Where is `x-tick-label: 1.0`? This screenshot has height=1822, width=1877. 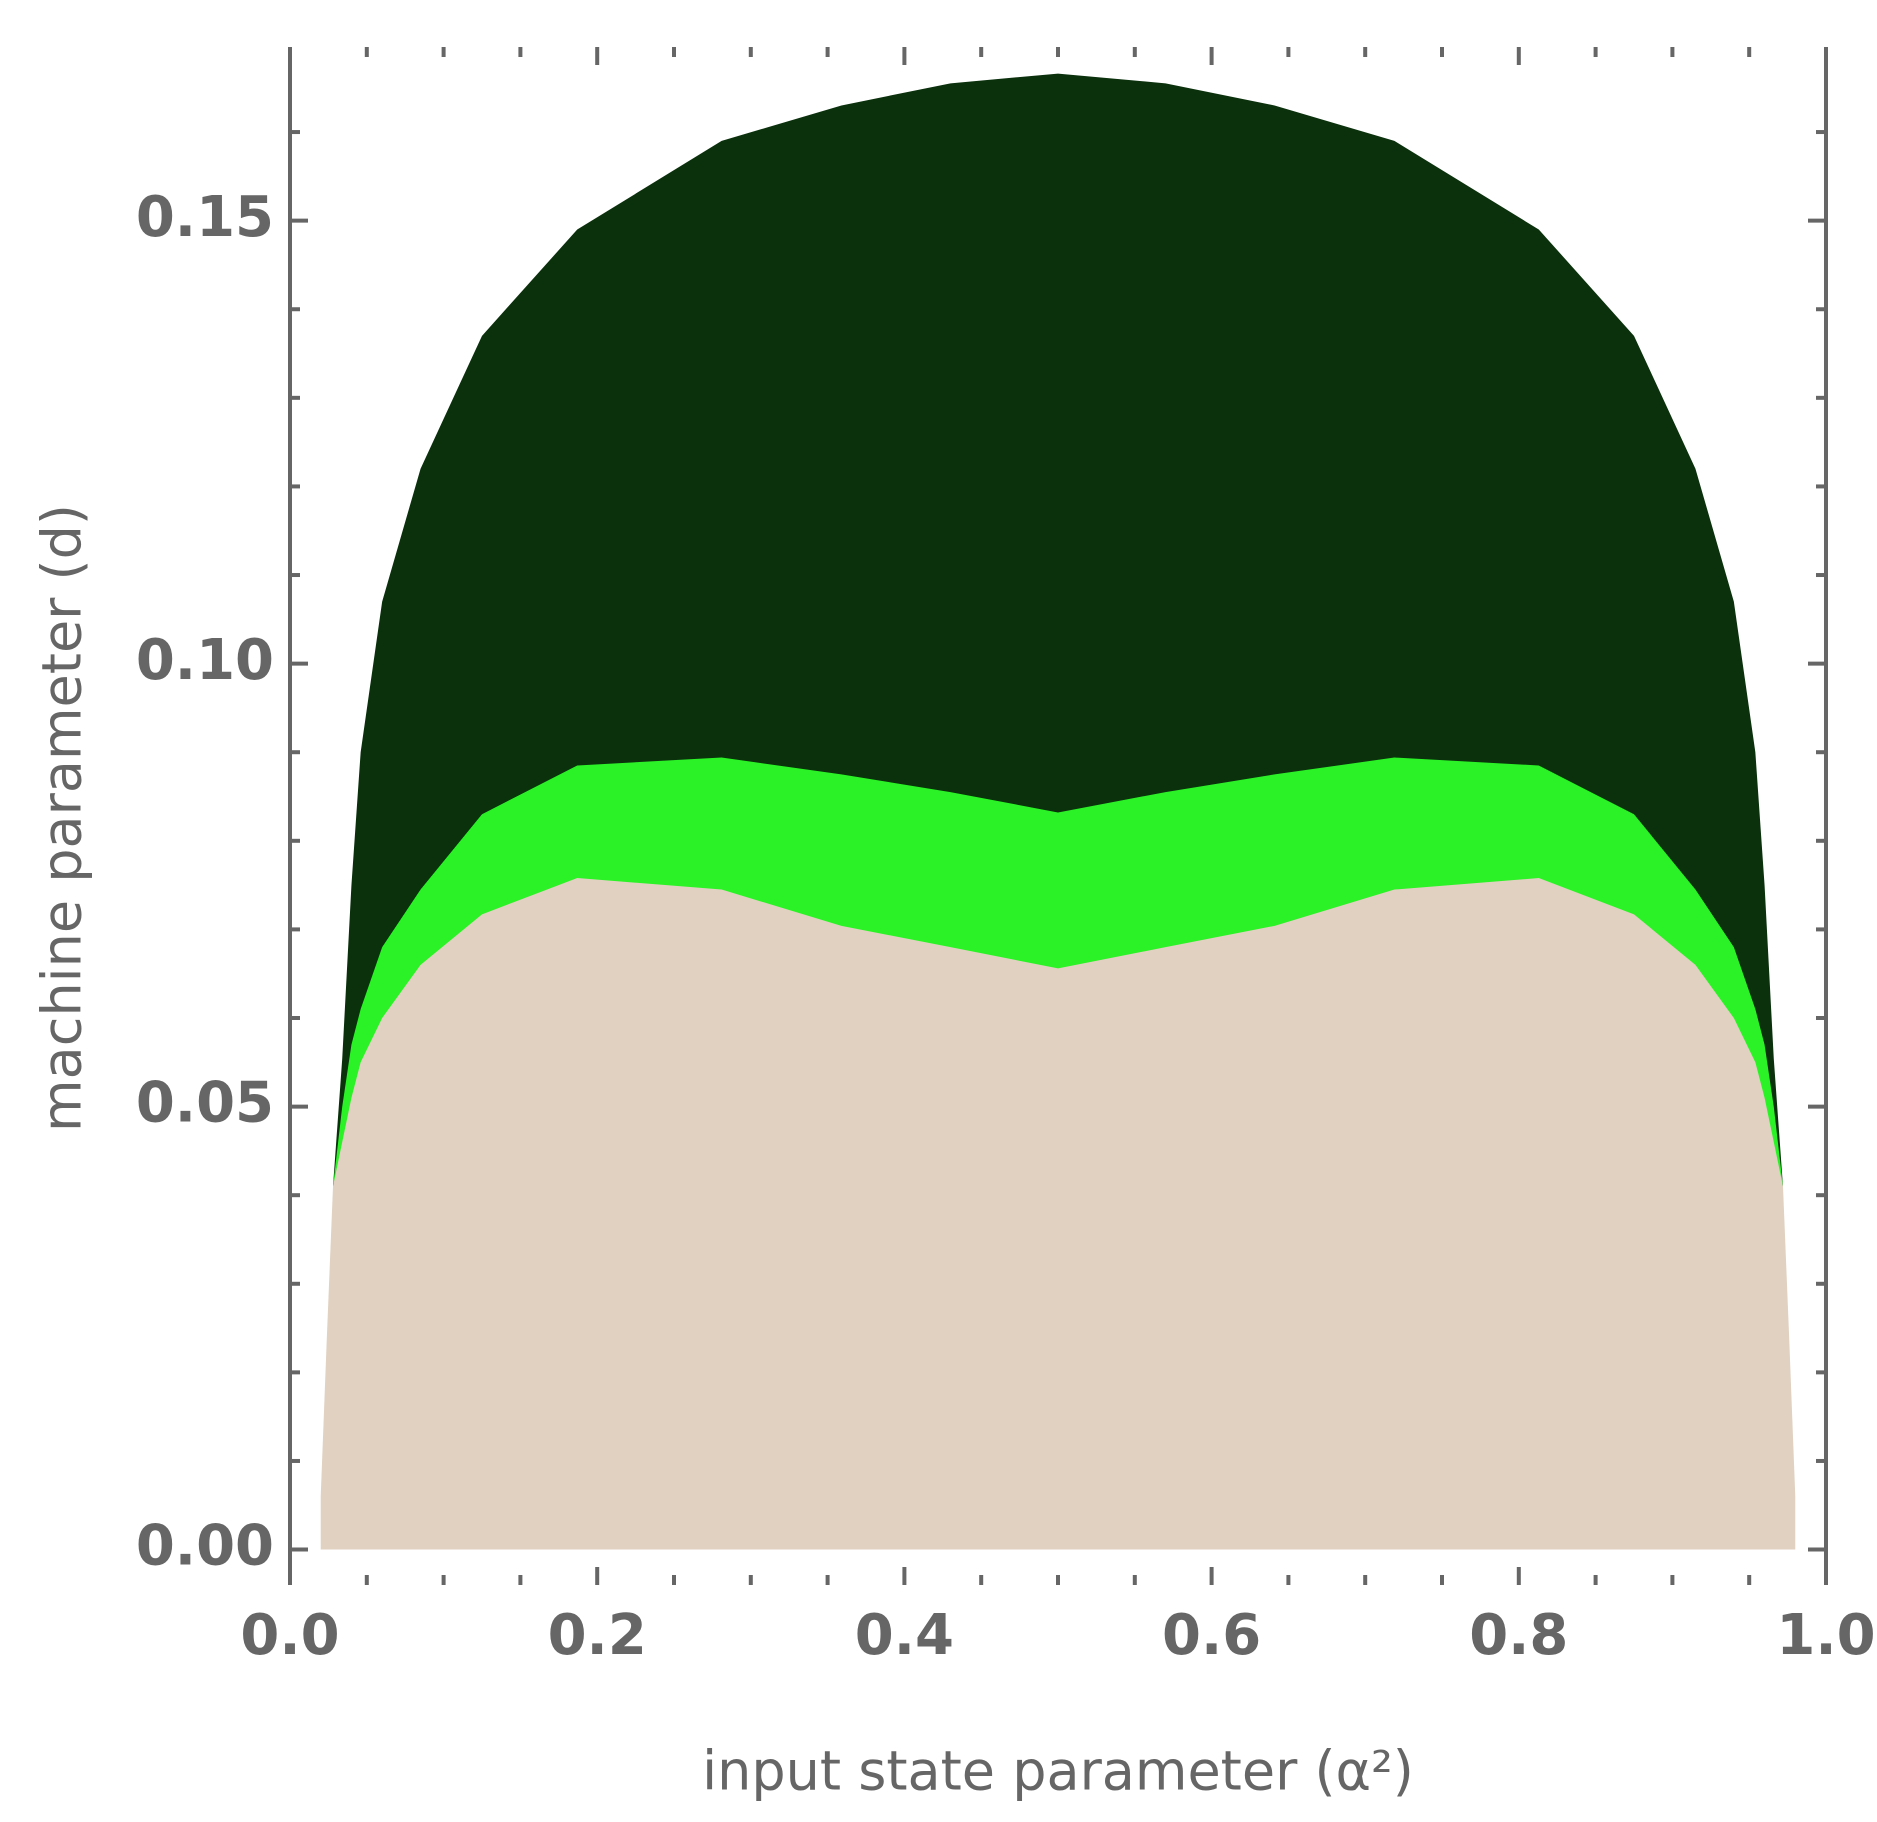 x-tick-label: 1.0 is located at coordinates (1825, 1635).